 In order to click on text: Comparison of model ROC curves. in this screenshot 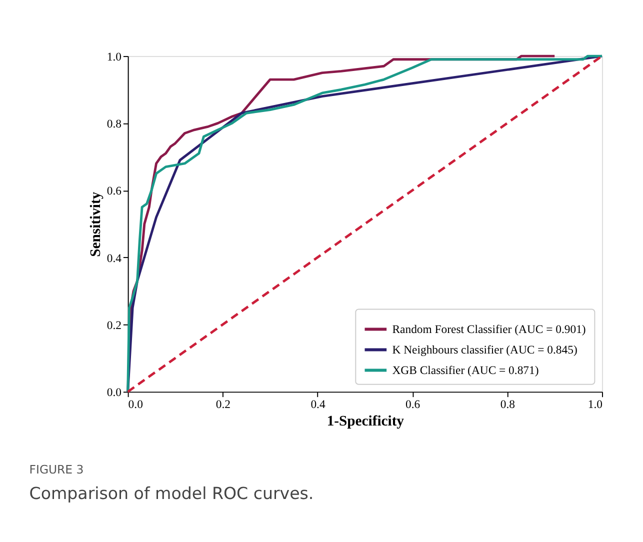, I will do `click(171, 494)`.